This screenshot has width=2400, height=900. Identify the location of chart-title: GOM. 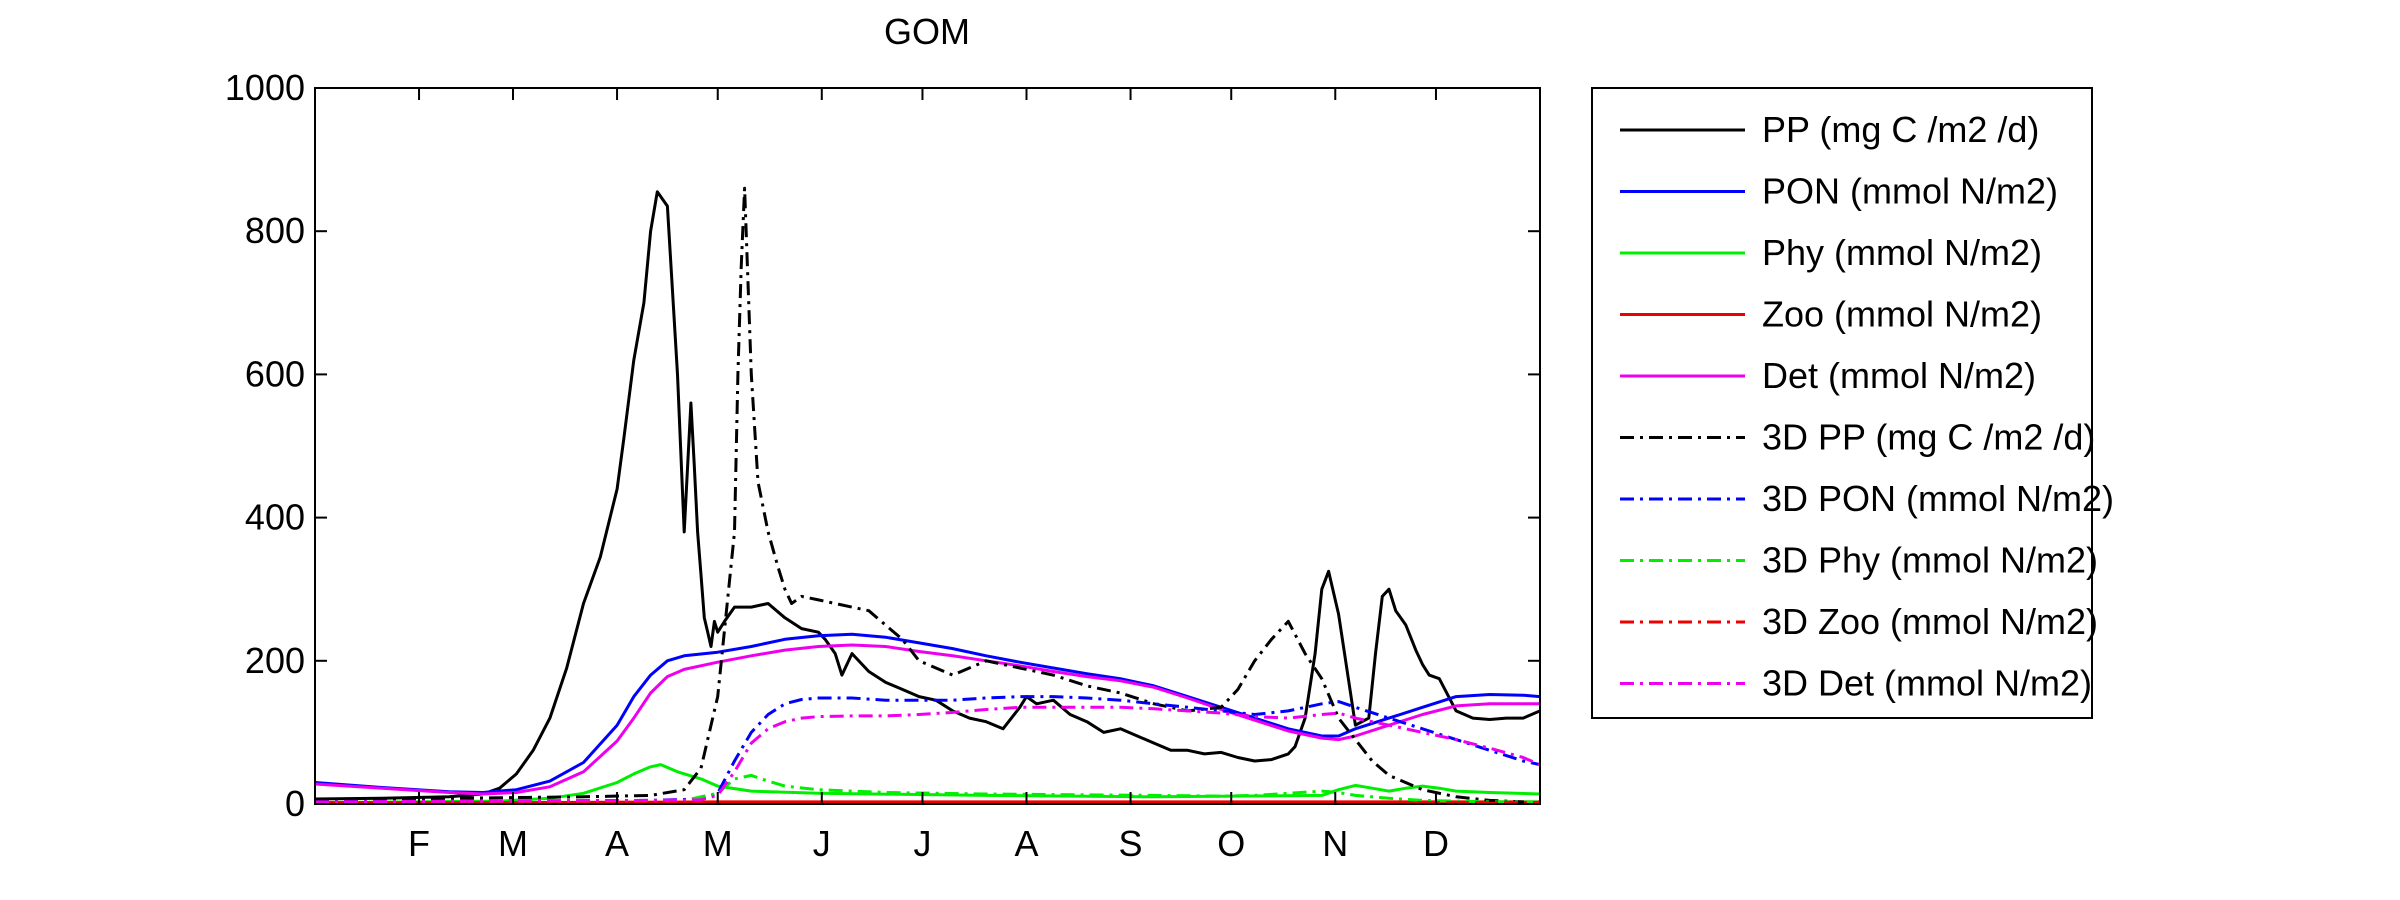
(927, 31).